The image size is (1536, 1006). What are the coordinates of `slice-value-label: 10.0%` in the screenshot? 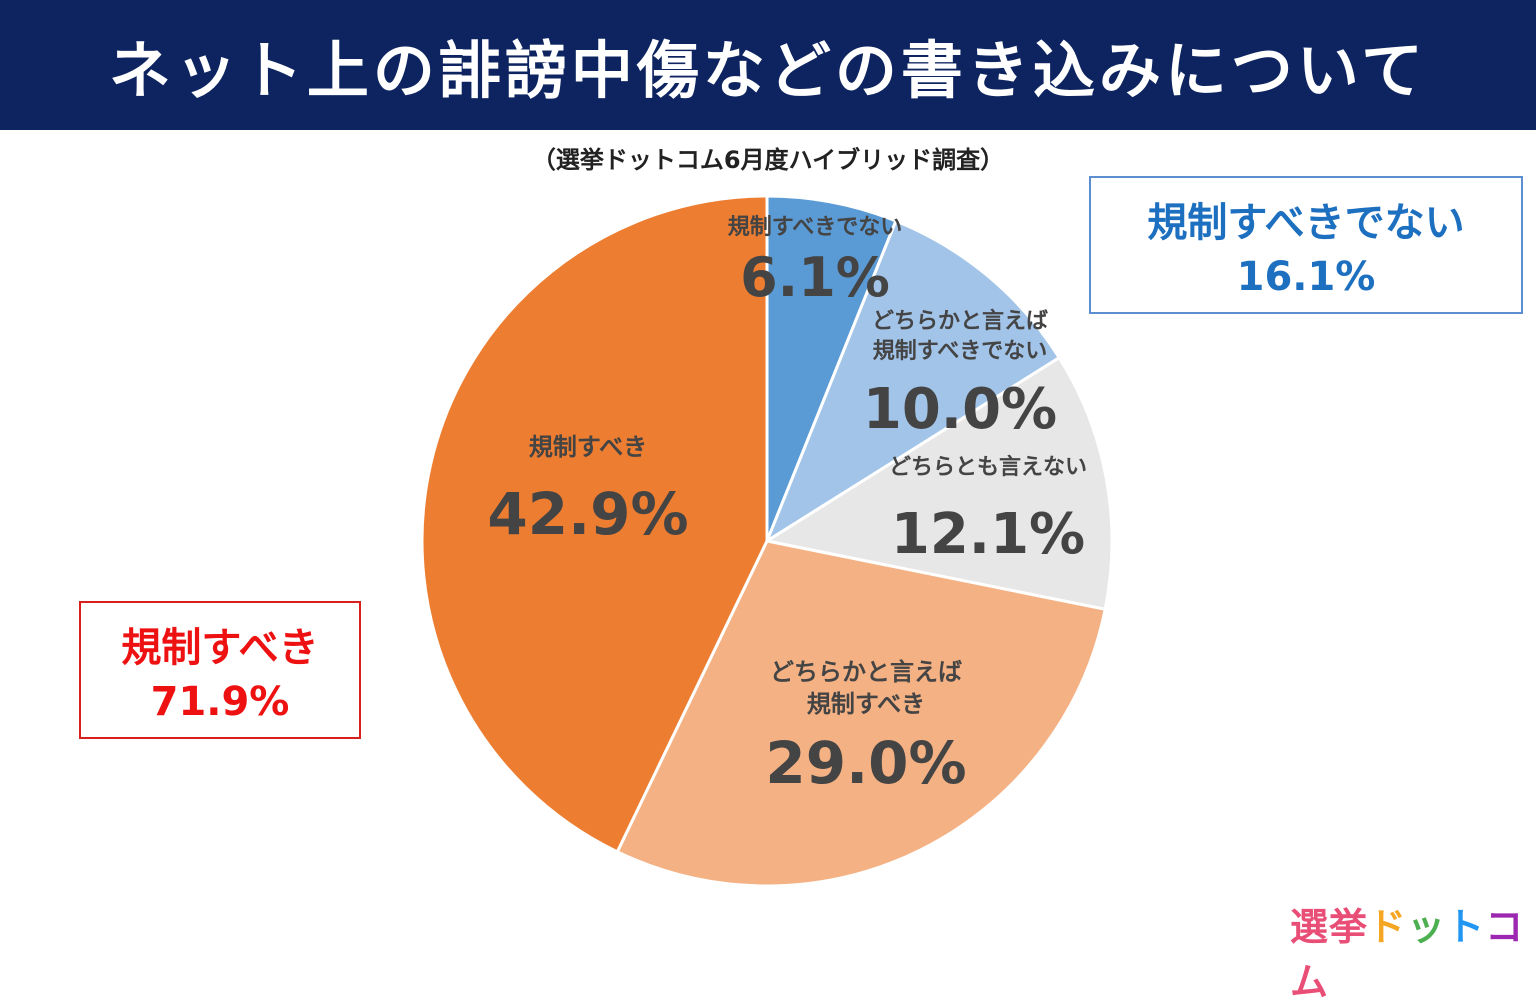 It's located at (960, 409).